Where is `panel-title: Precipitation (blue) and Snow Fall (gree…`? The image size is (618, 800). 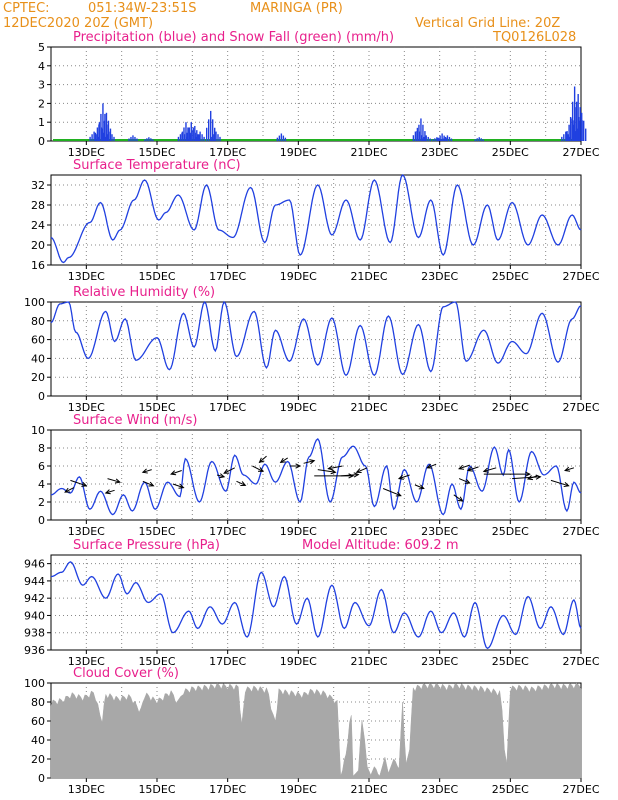
panel-title: Precipitation (blue) and Snow Fall (gree… is located at coordinates (233, 37).